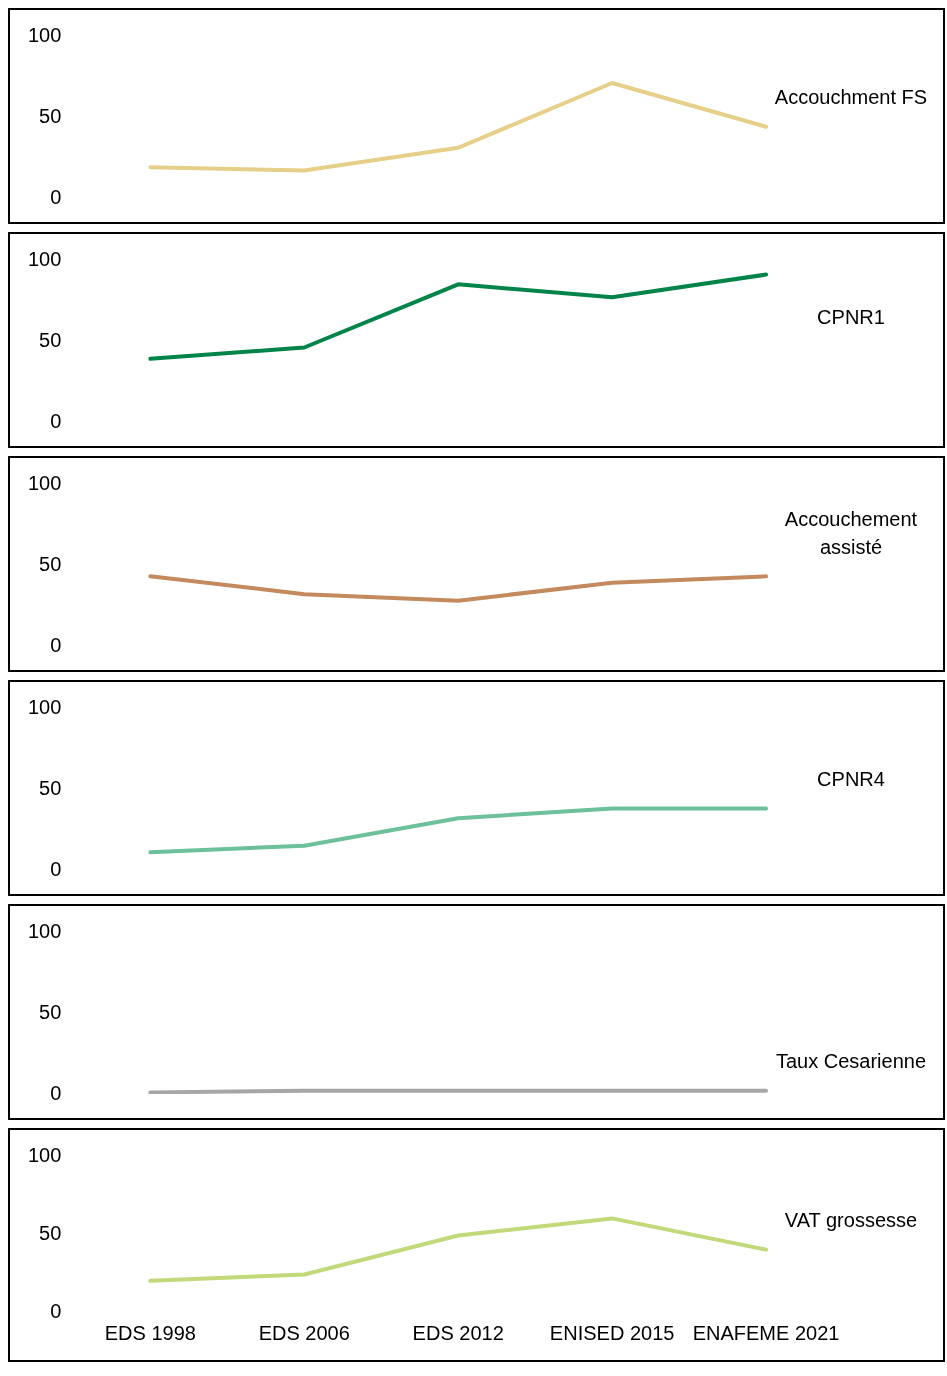 The height and width of the screenshot is (1376, 947). What do you see at coordinates (150, 1332) in the screenshot?
I see `x-tick-label: EDS 1998` at bounding box center [150, 1332].